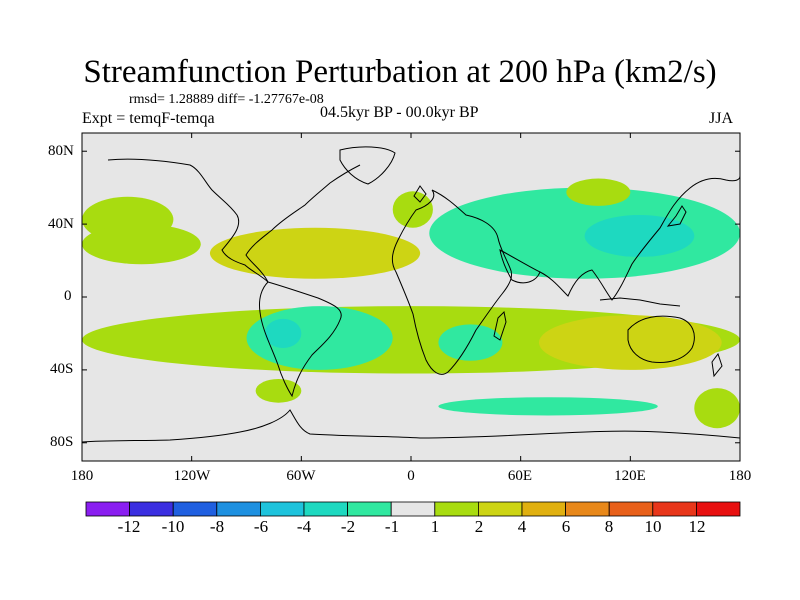 This screenshot has height=600, width=800. I want to click on colorbar-label: -8, so click(217, 526).